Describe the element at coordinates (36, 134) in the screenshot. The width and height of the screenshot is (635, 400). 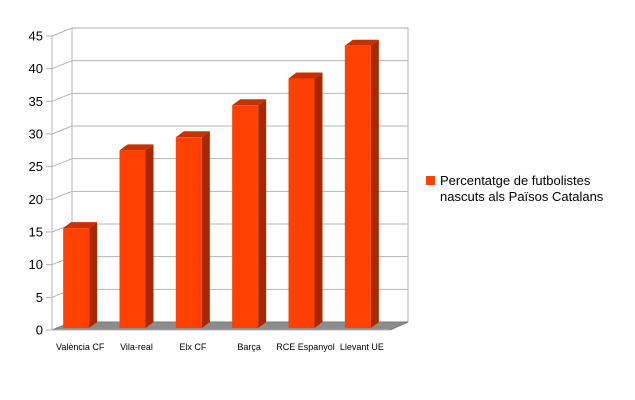
I see `y-tick-label: 30` at that location.